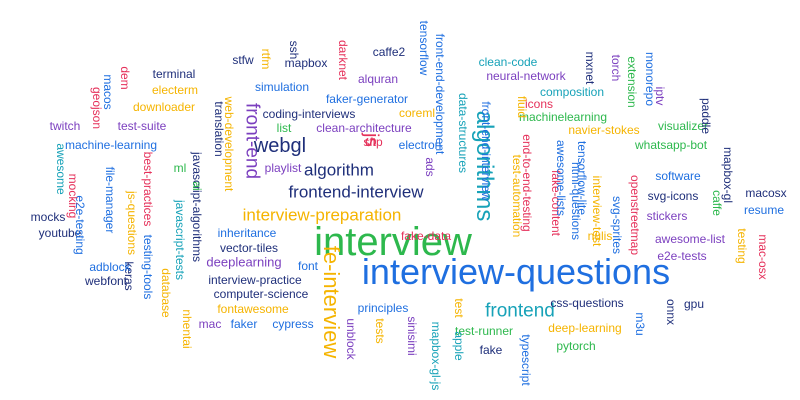 The width and height of the screenshot is (800, 400). I want to click on word-frontend: frontend, so click(520, 311).